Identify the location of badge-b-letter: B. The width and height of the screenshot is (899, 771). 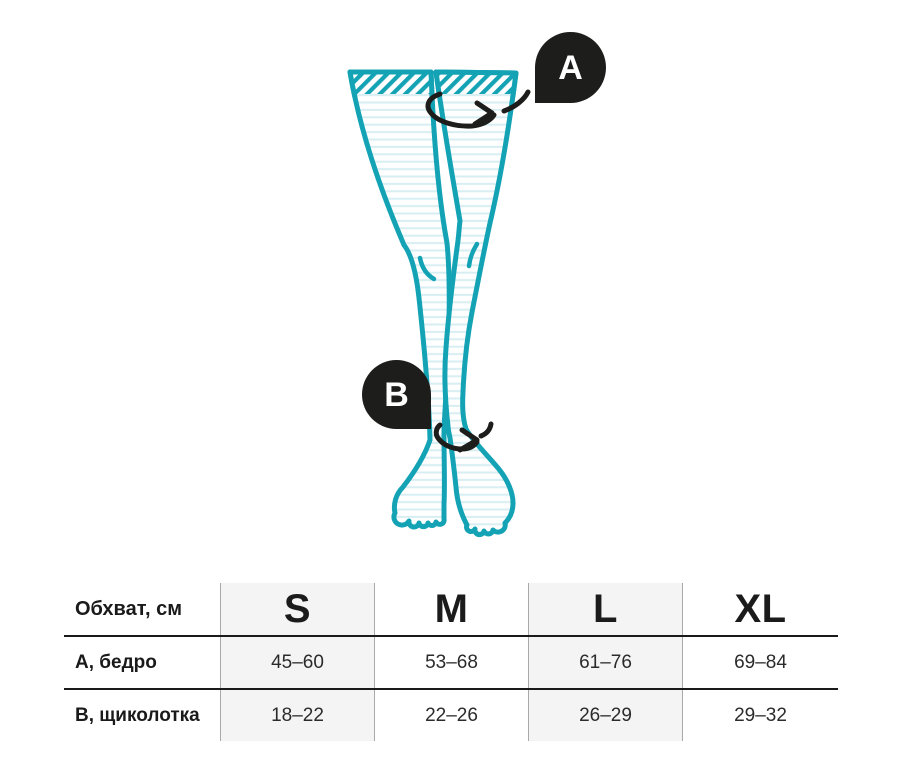
(396, 394).